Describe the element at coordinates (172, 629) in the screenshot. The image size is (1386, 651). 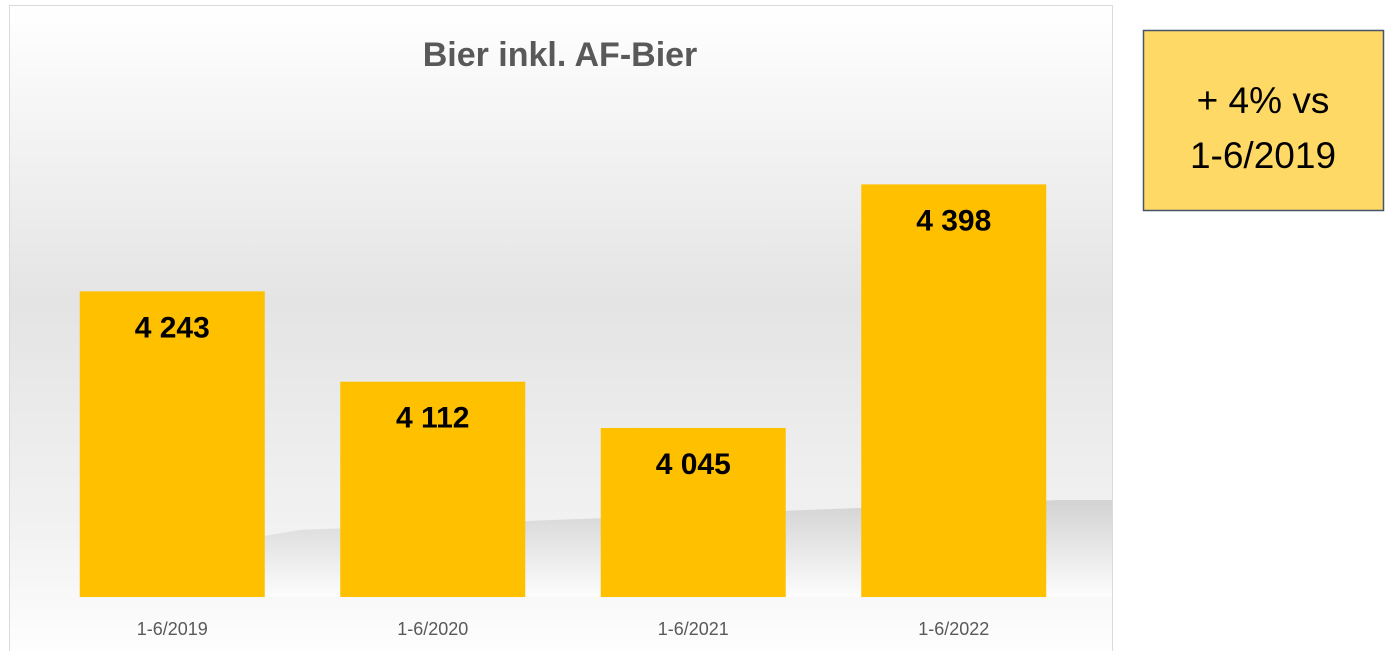
I see `x-tick-label: 1-6/2019` at that location.